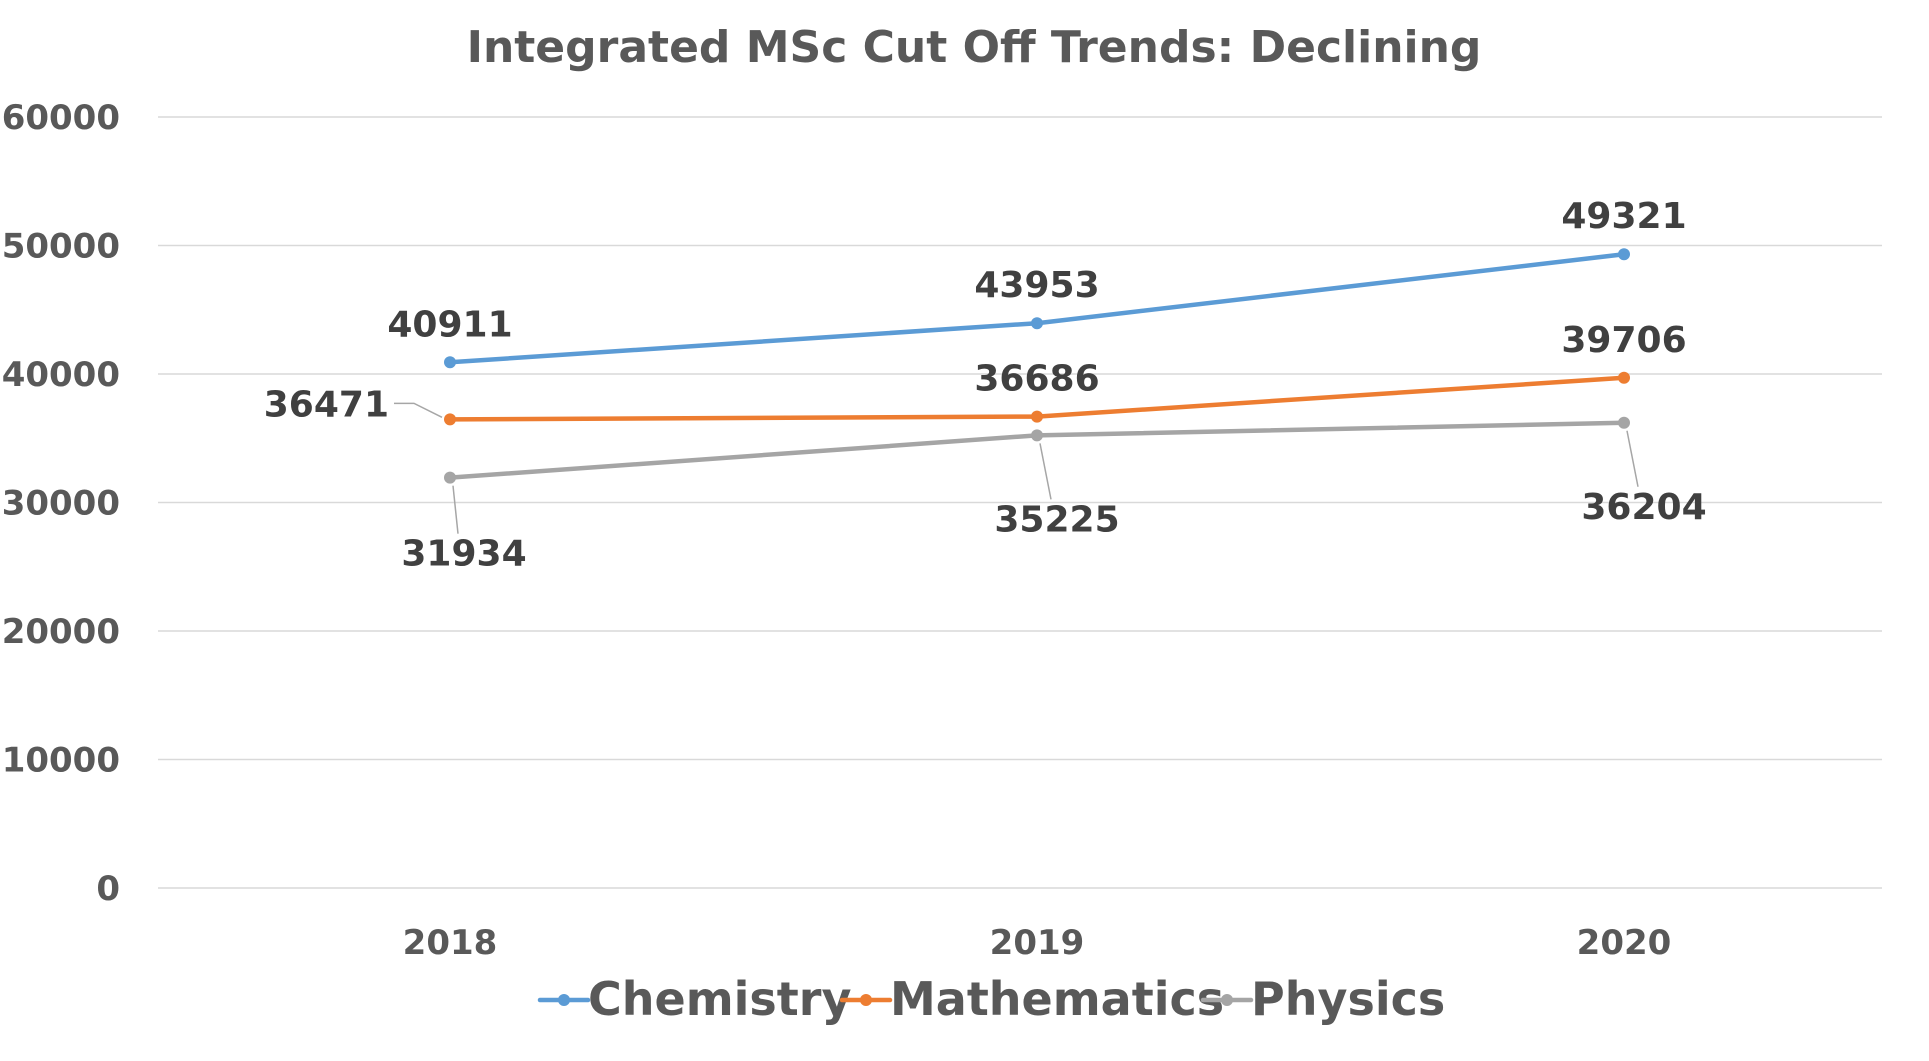  I want to click on legend: Chemistry Mathematics Physics, so click(991, 999).